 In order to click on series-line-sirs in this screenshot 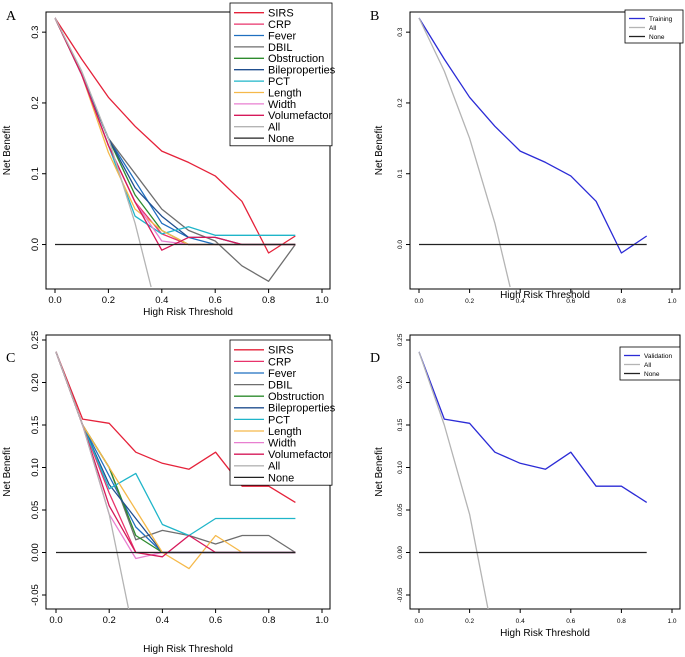, I will do `click(175, 135)`.